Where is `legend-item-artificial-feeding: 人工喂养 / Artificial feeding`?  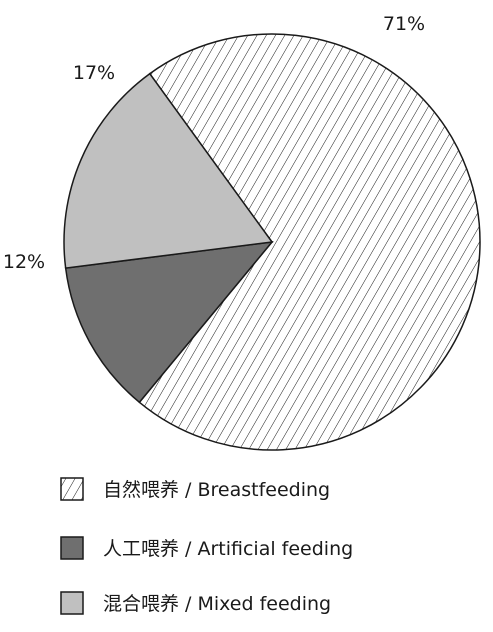
legend-item-artificial-feeding: 人工喂养 / Artificial feeding is located at coordinates (206, 548).